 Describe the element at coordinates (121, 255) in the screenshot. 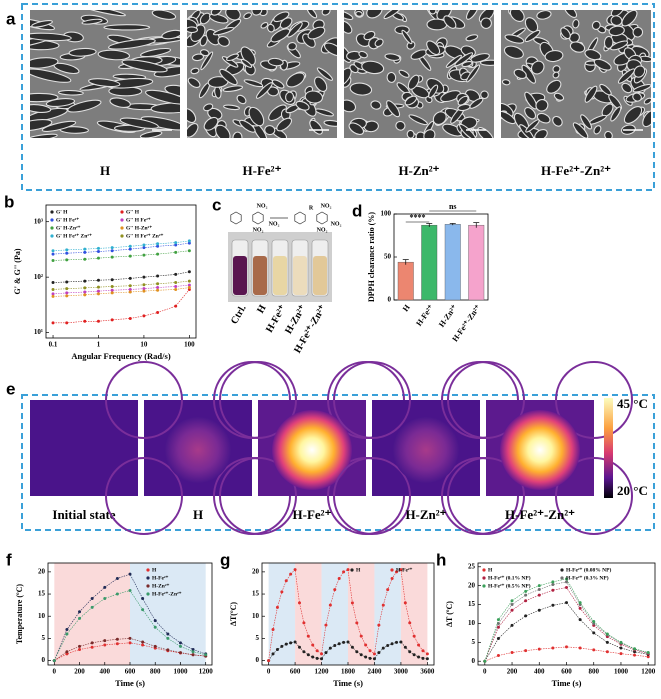

I see `series-line` at that location.